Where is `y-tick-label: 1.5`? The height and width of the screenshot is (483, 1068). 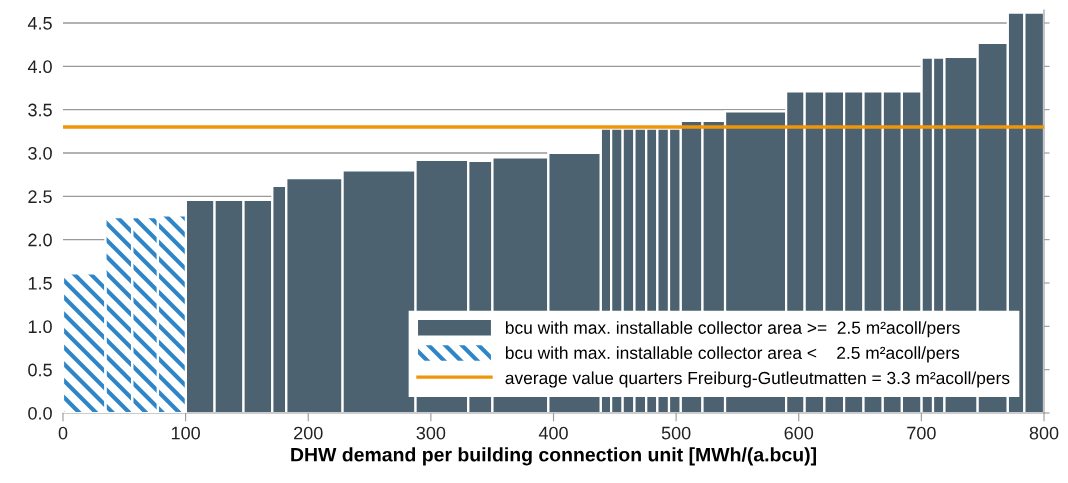
y-tick-label: 1.5 is located at coordinates (40, 283).